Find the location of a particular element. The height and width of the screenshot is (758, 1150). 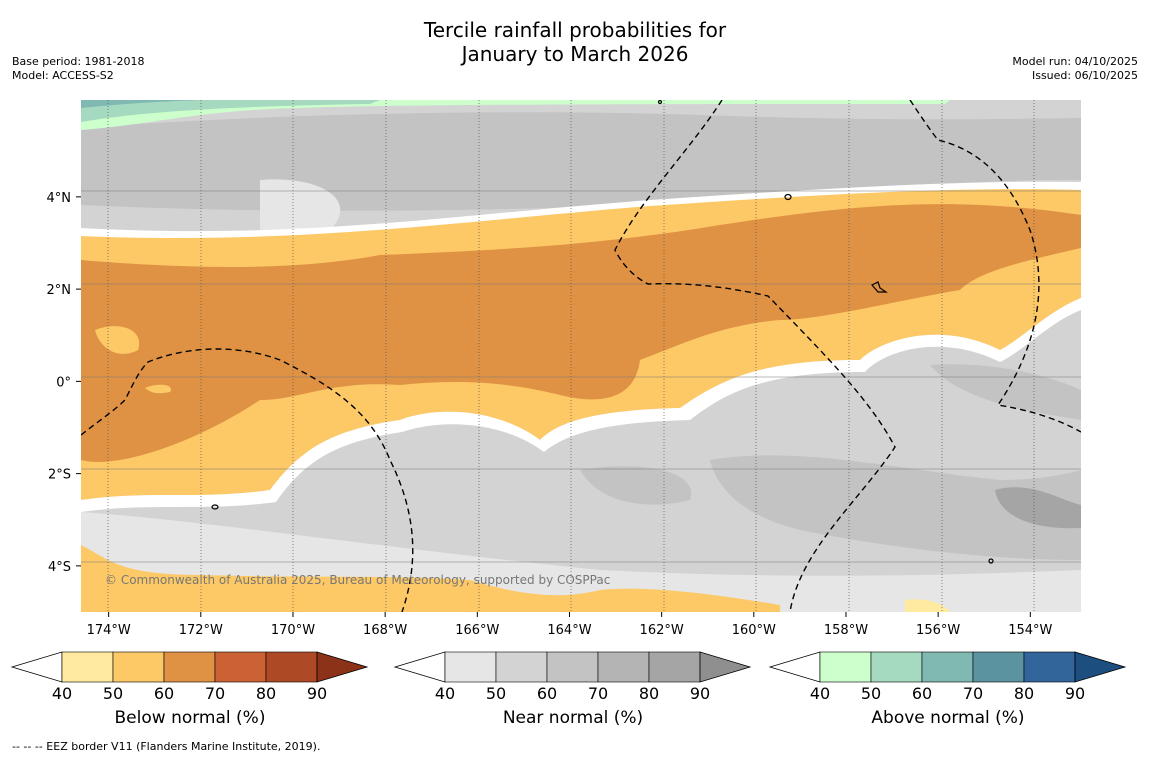

title-line-1: Tercile rainfall probabilities for is located at coordinates (575, 30).